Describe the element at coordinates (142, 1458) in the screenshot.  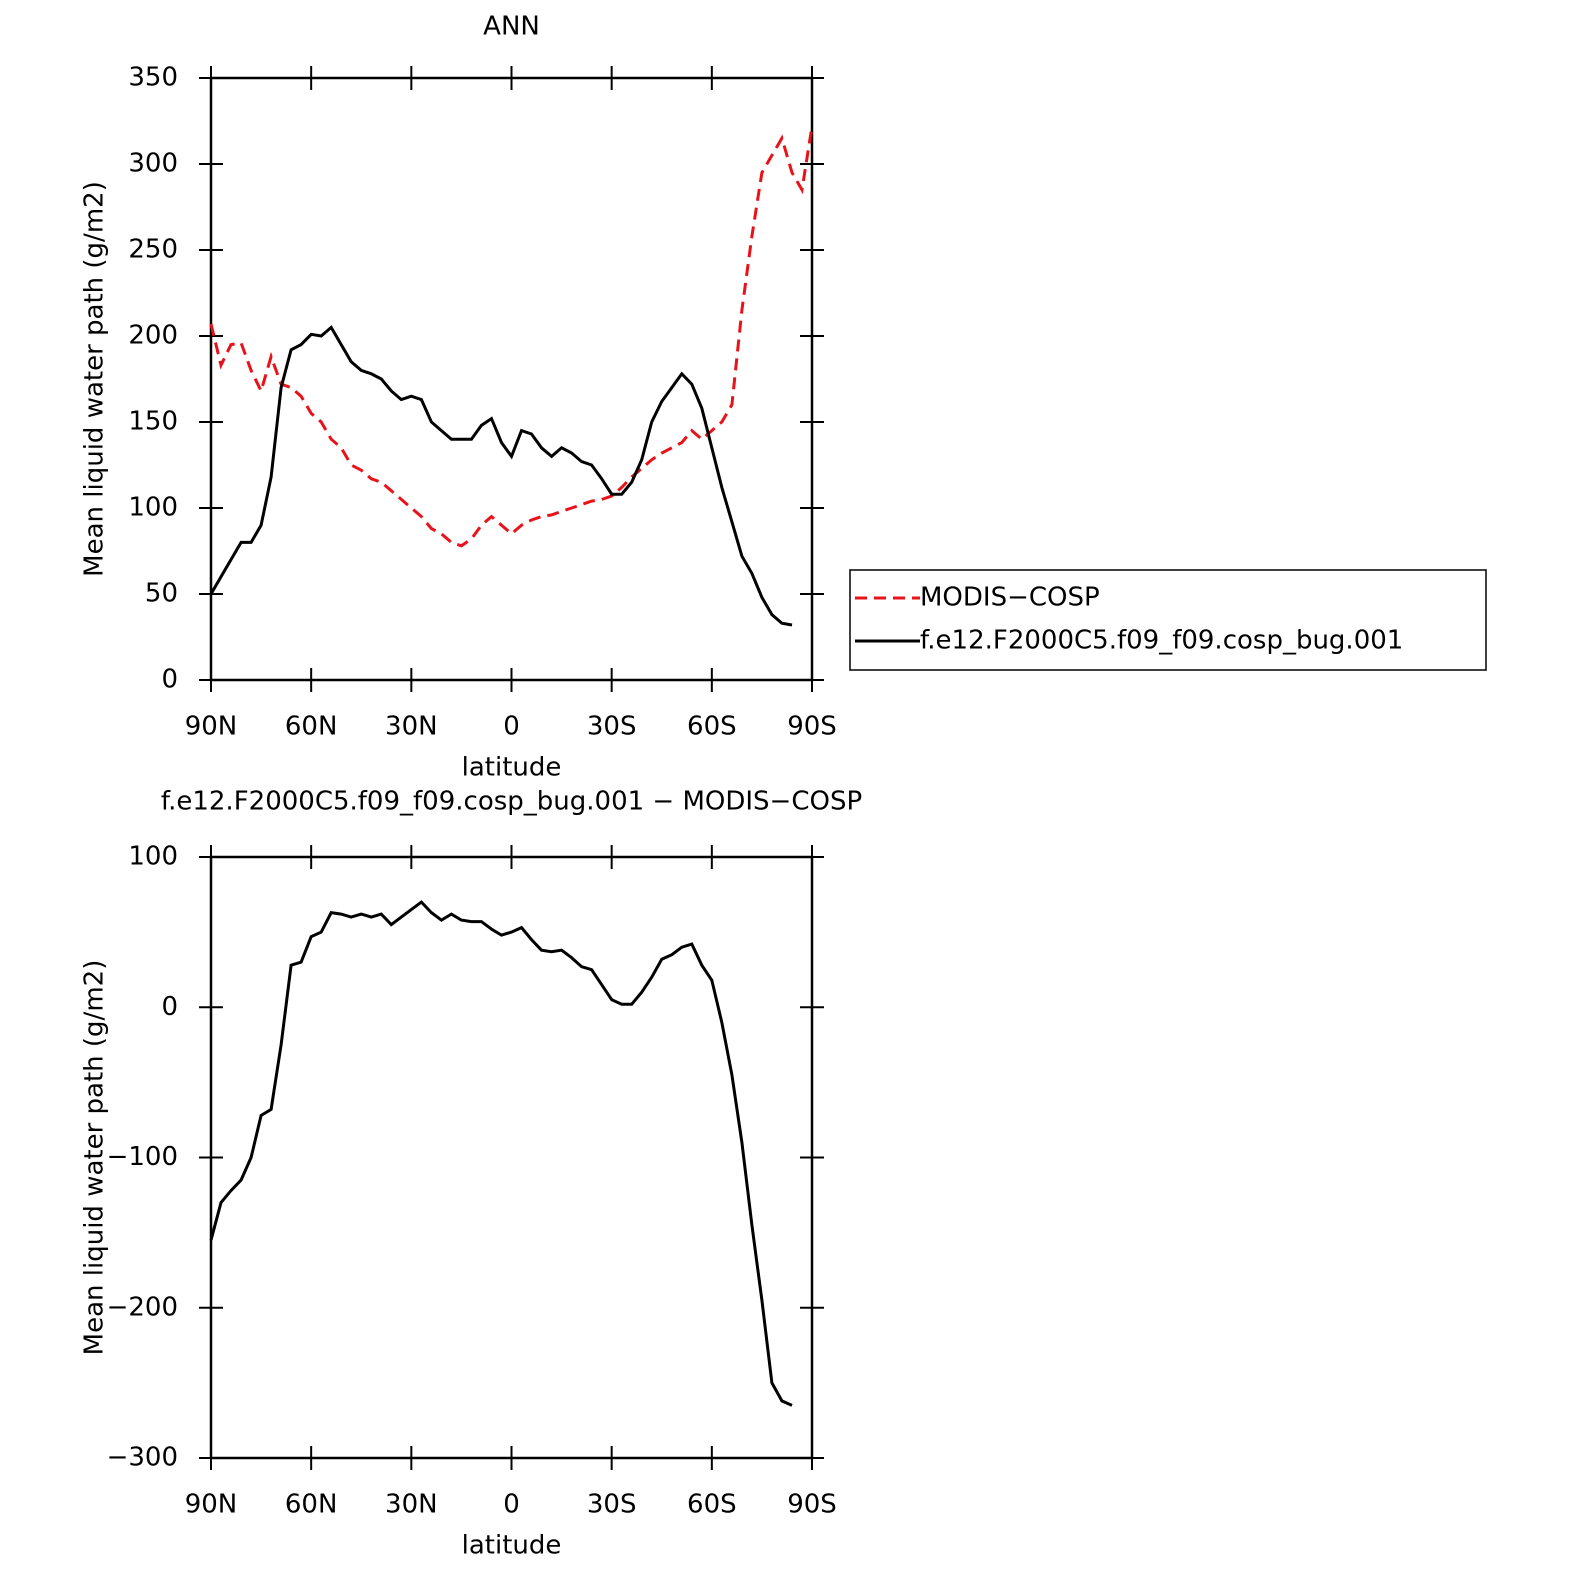
I see `y-tick-label: −300` at that location.